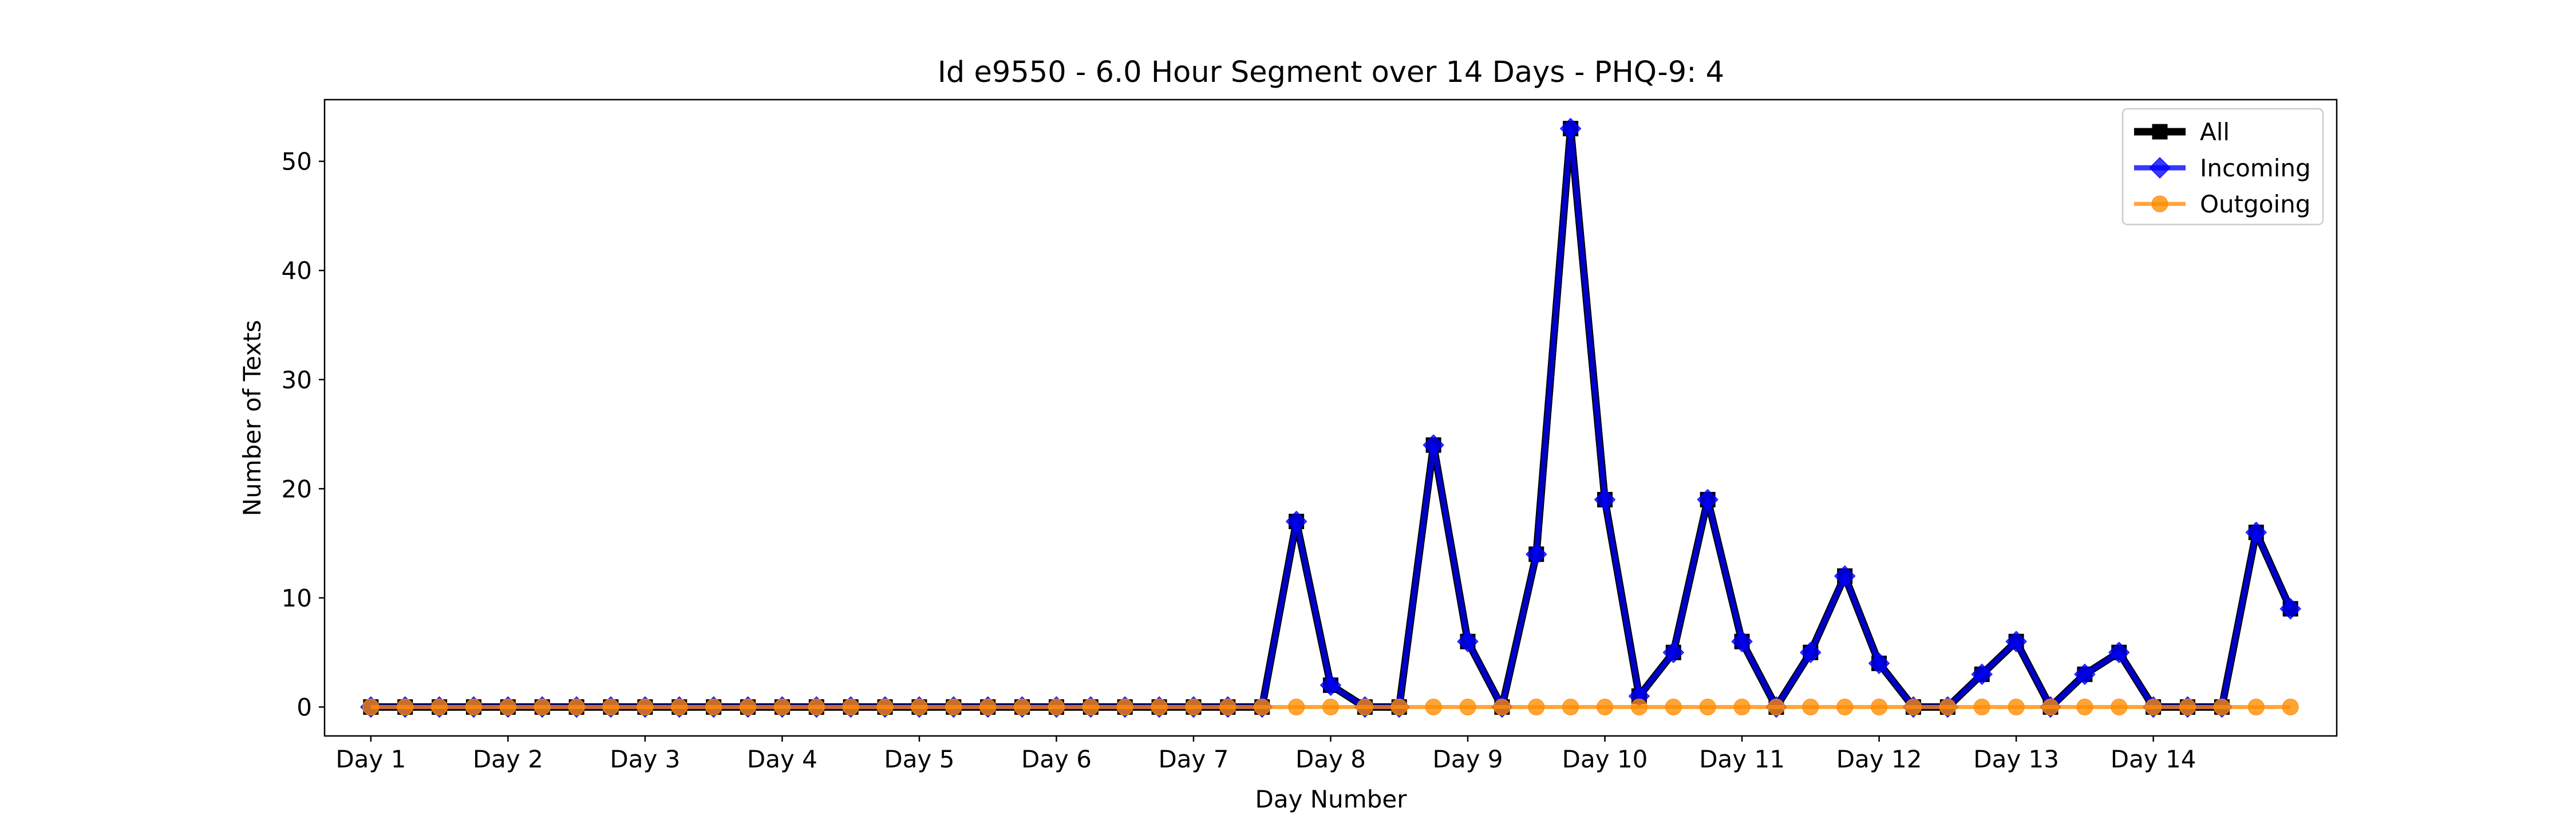 Image resolution: width=2576 pixels, height=827 pixels. What do you see at coordinates (2153, 759) in the screenshot?
I see `x-tick-label: Day 14` at bounding box center [2153, 759].